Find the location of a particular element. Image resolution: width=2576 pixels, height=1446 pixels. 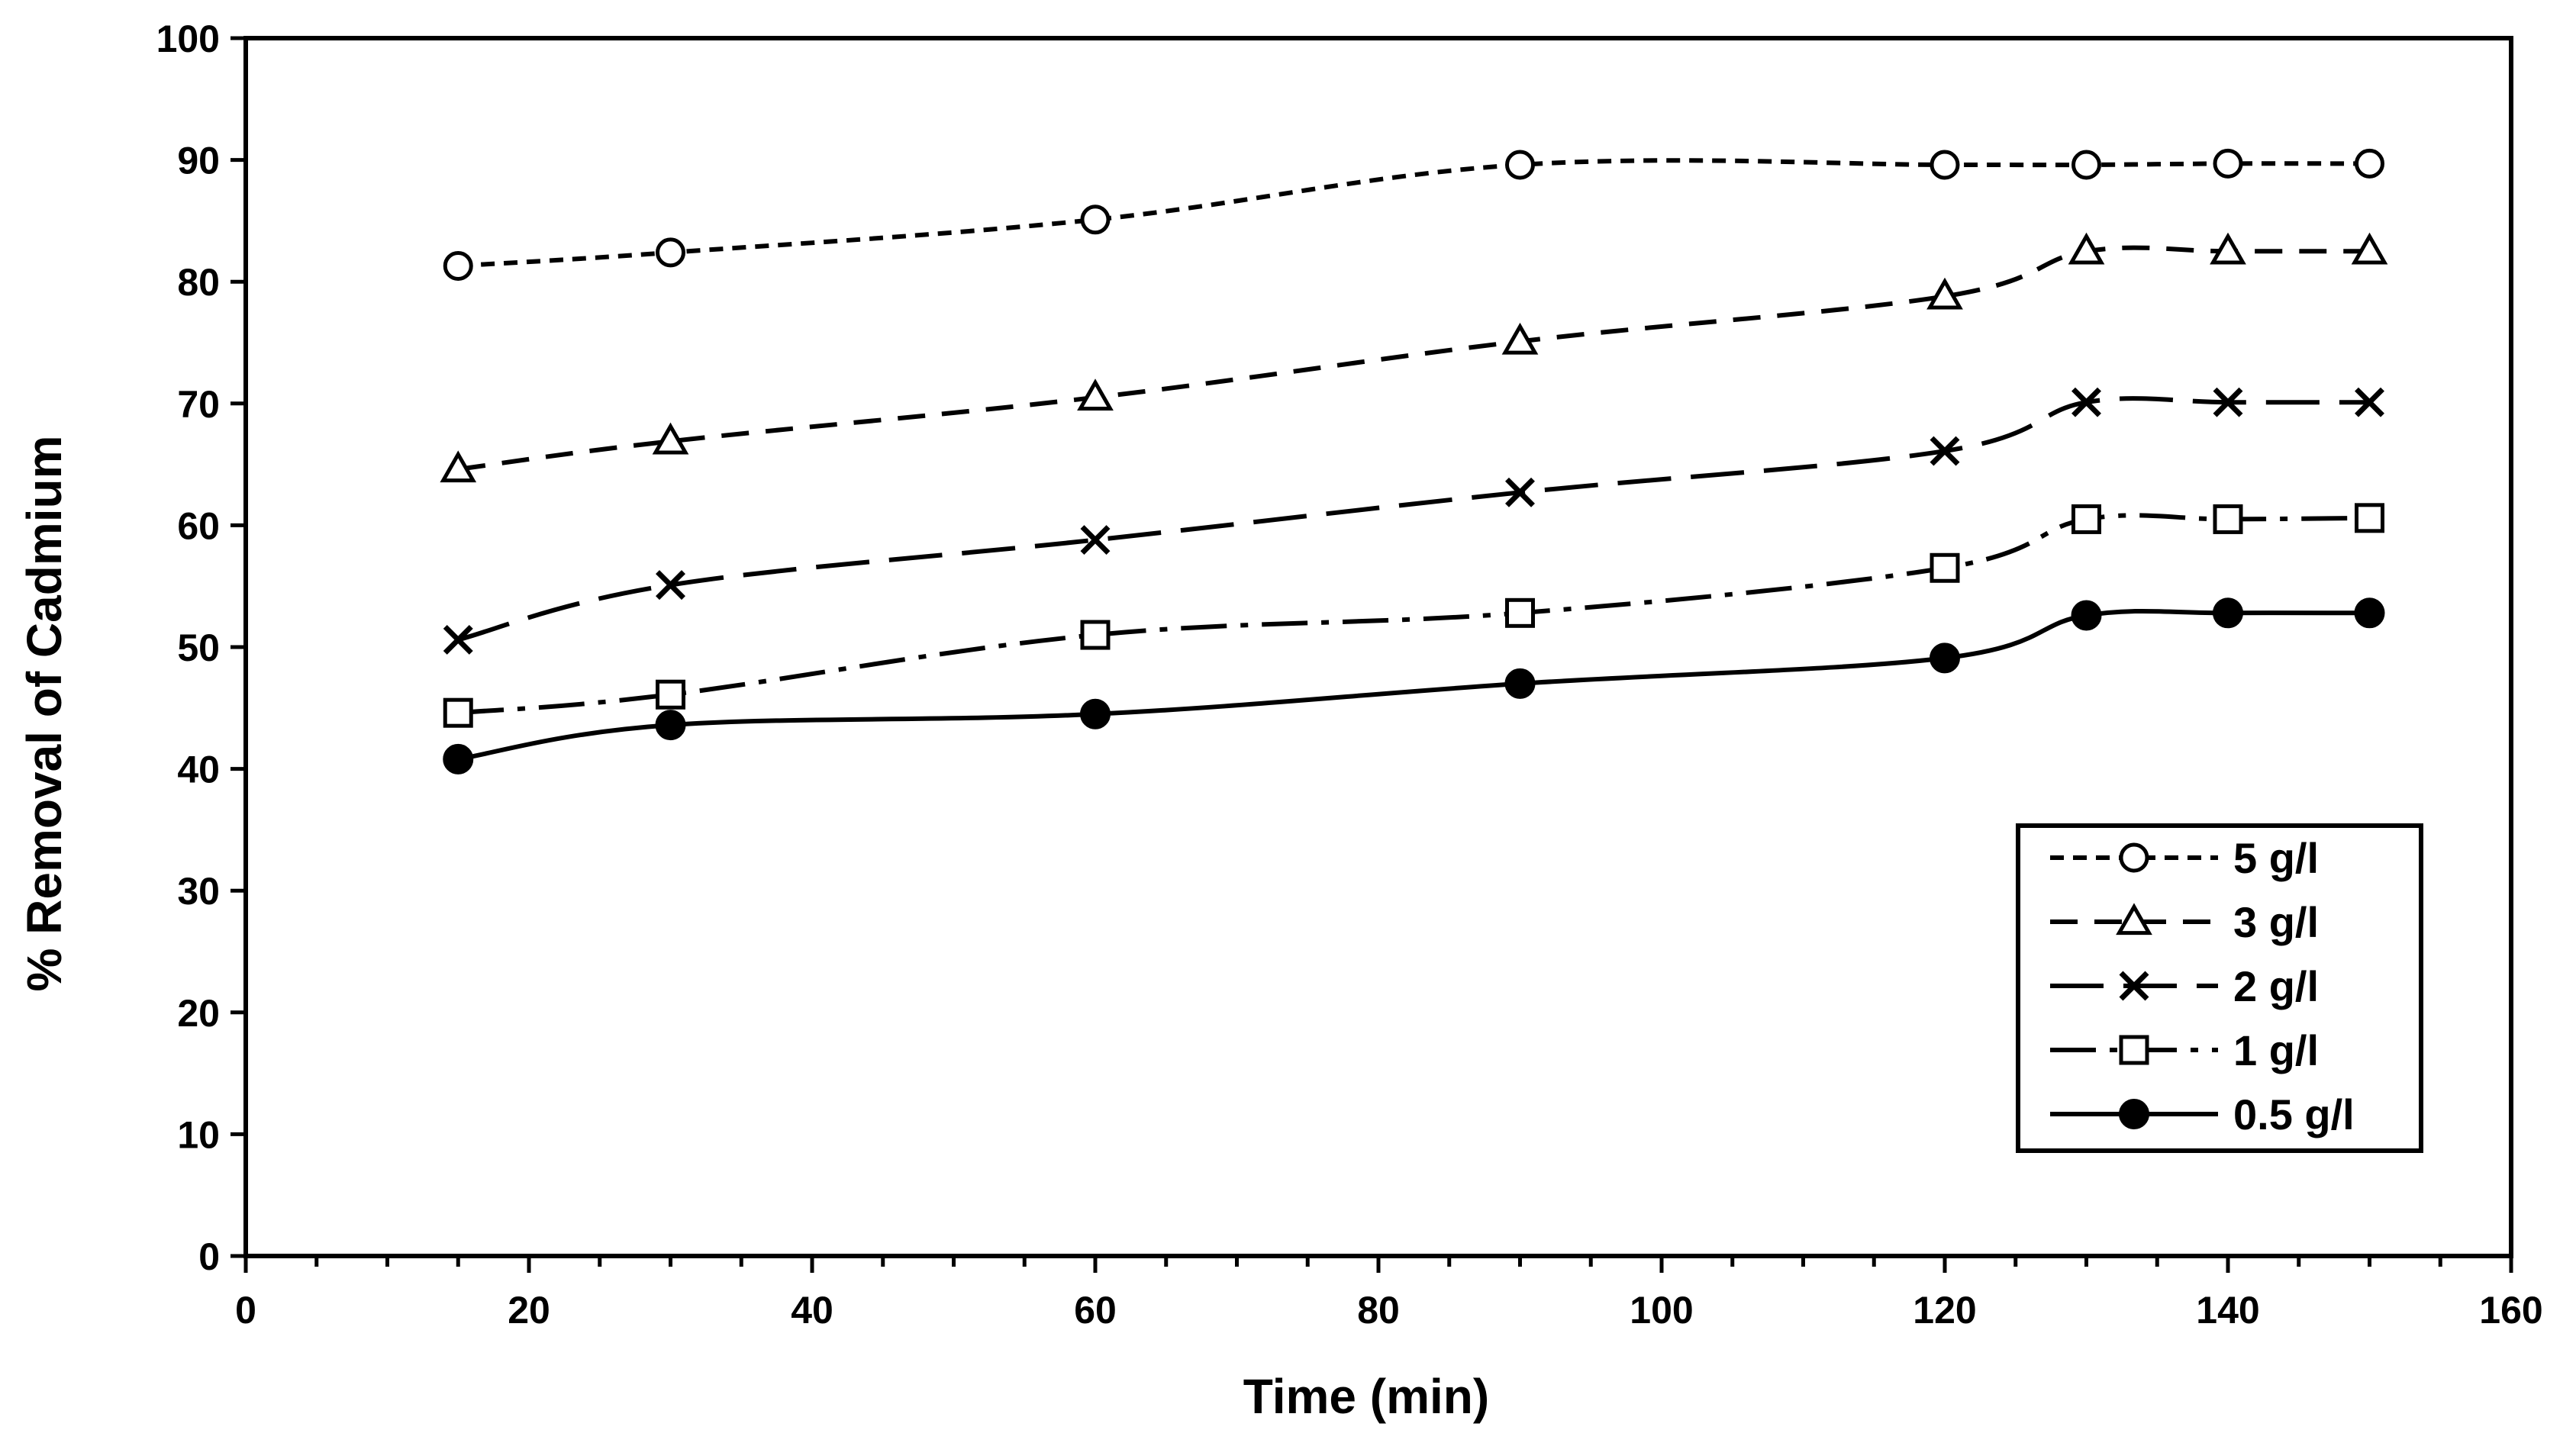

y-tick-label: 20 is located at coordinates (198, 1013).